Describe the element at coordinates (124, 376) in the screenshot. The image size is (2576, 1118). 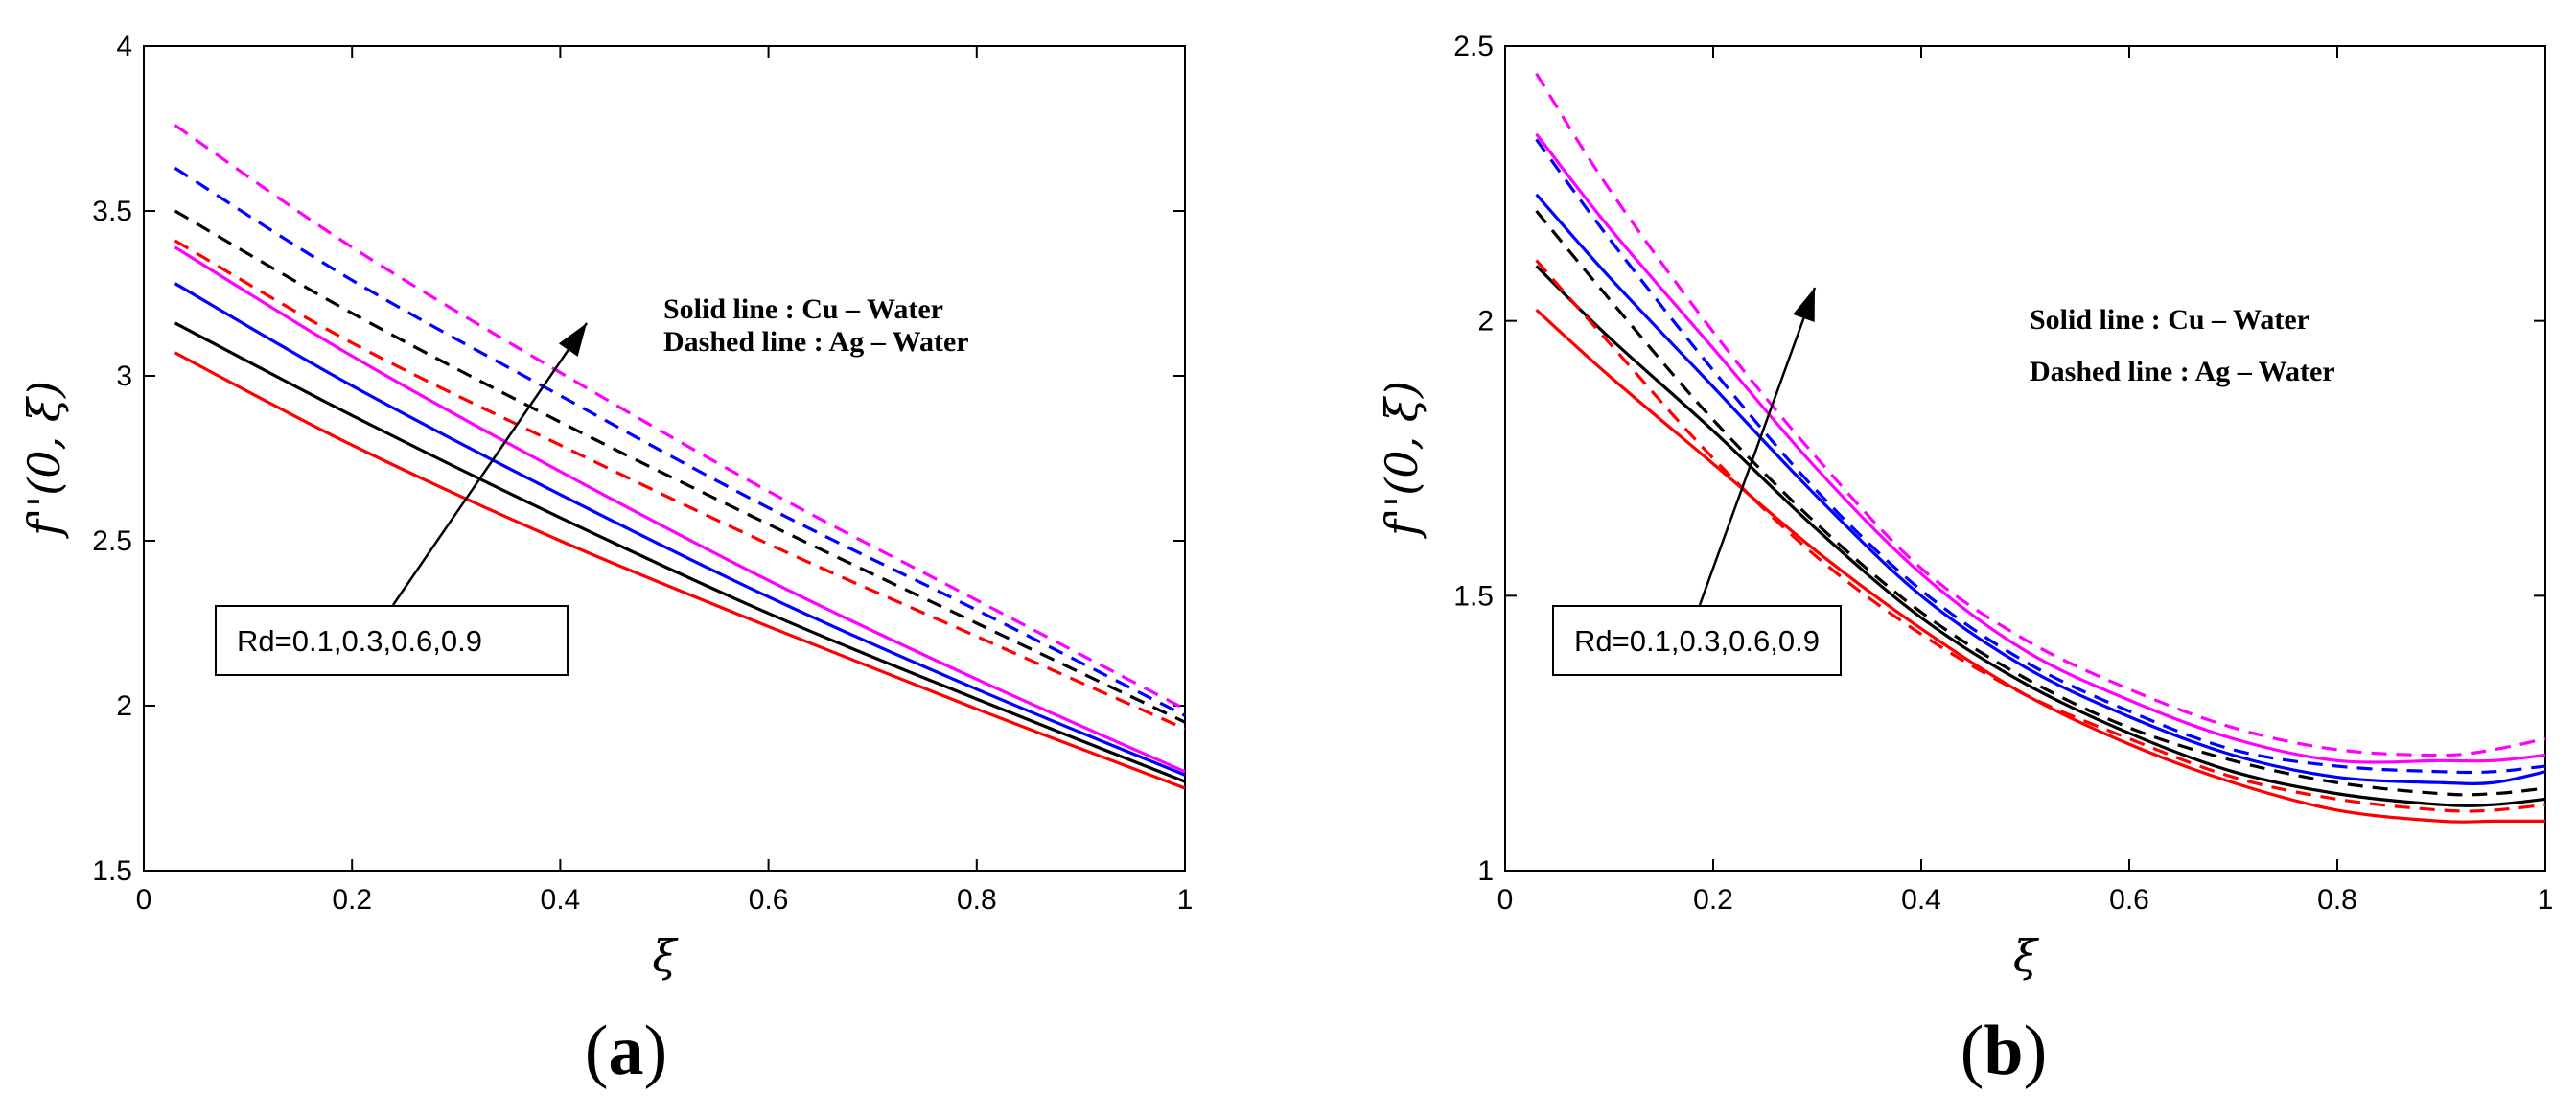
I see `y-tick-label: 3` at that location.